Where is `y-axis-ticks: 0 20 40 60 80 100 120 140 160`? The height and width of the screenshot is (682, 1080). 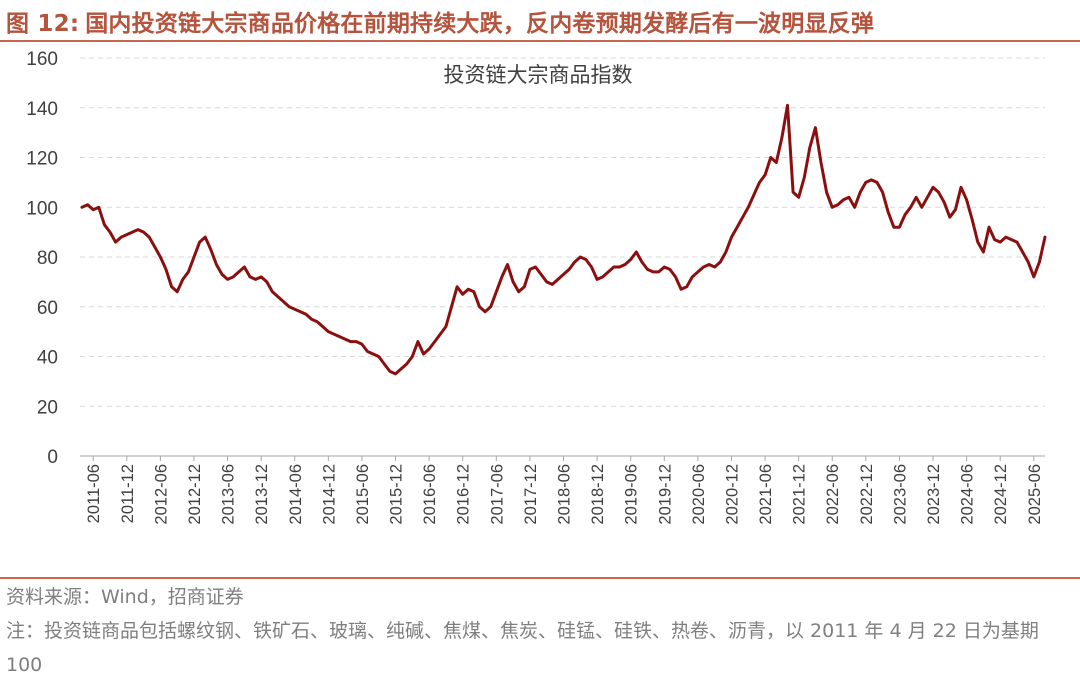
y-axis-ticks: 0 20 40 60 80 100 120 140 160 is located at coordinates (42, 258).